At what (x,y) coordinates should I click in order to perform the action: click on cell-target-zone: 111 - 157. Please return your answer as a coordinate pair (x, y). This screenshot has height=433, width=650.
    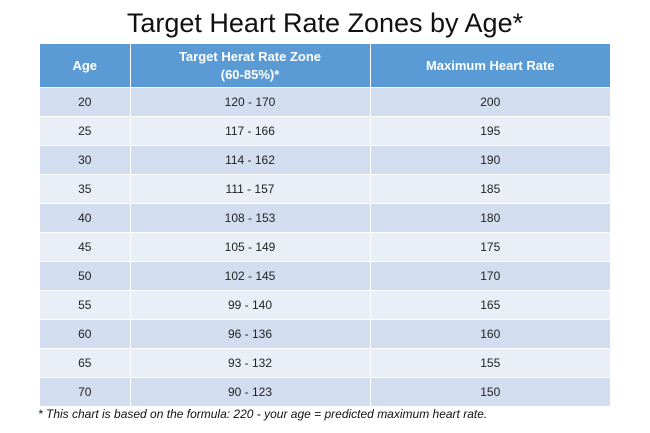
    Looking at the image, I should click on (250, 189).